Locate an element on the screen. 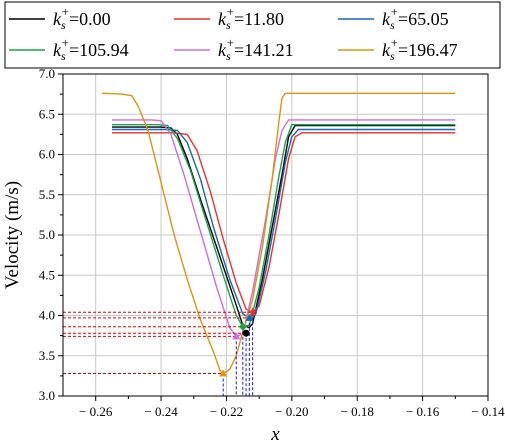 Image resolution: width=505 pixels, height=447 pixels. minimum-markers is located at coordinates (238, 342).